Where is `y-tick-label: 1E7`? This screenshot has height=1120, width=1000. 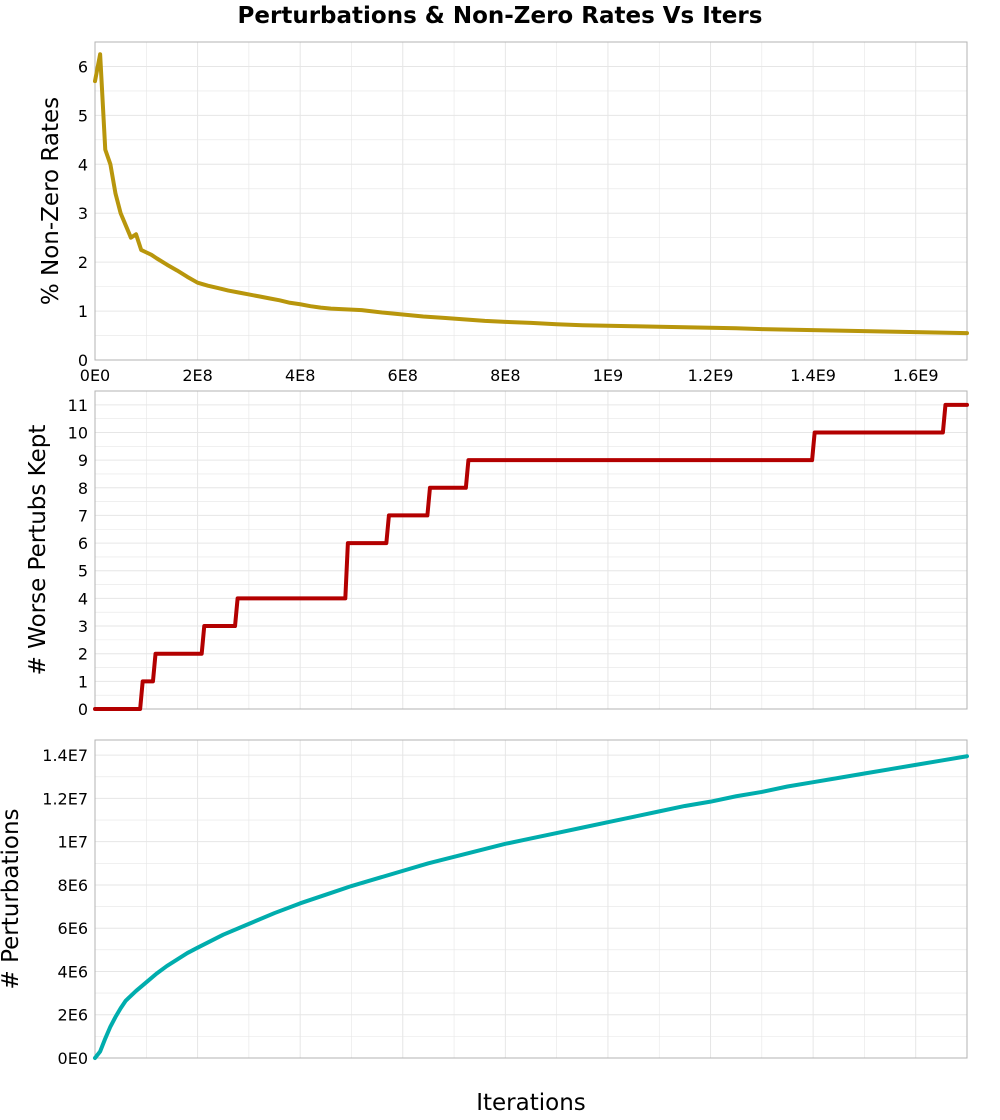 y-tick-label: 1E7 is located at coordinates (73, 842).